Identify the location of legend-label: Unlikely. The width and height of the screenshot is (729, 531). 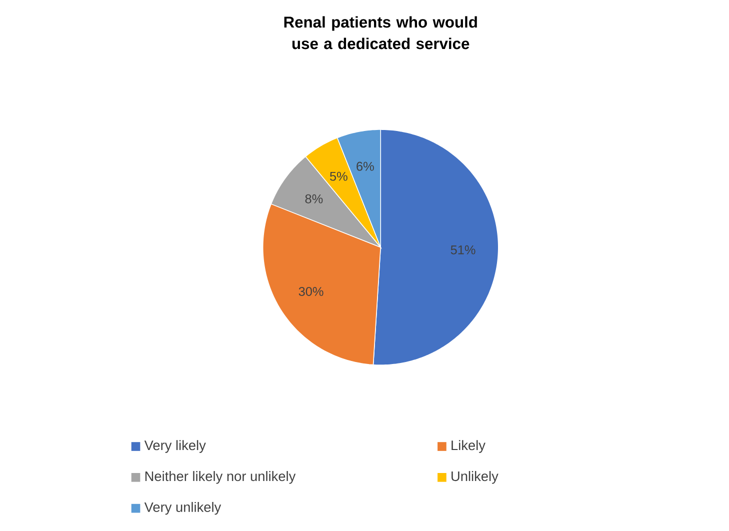
(475, 477).